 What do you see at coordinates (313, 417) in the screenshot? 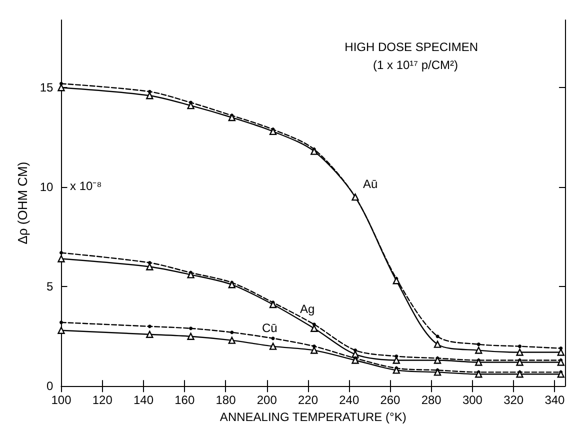
I see `x-axis-title: ANNEALING TEMPERATURE (°K)` at bounding box center [313, 417].